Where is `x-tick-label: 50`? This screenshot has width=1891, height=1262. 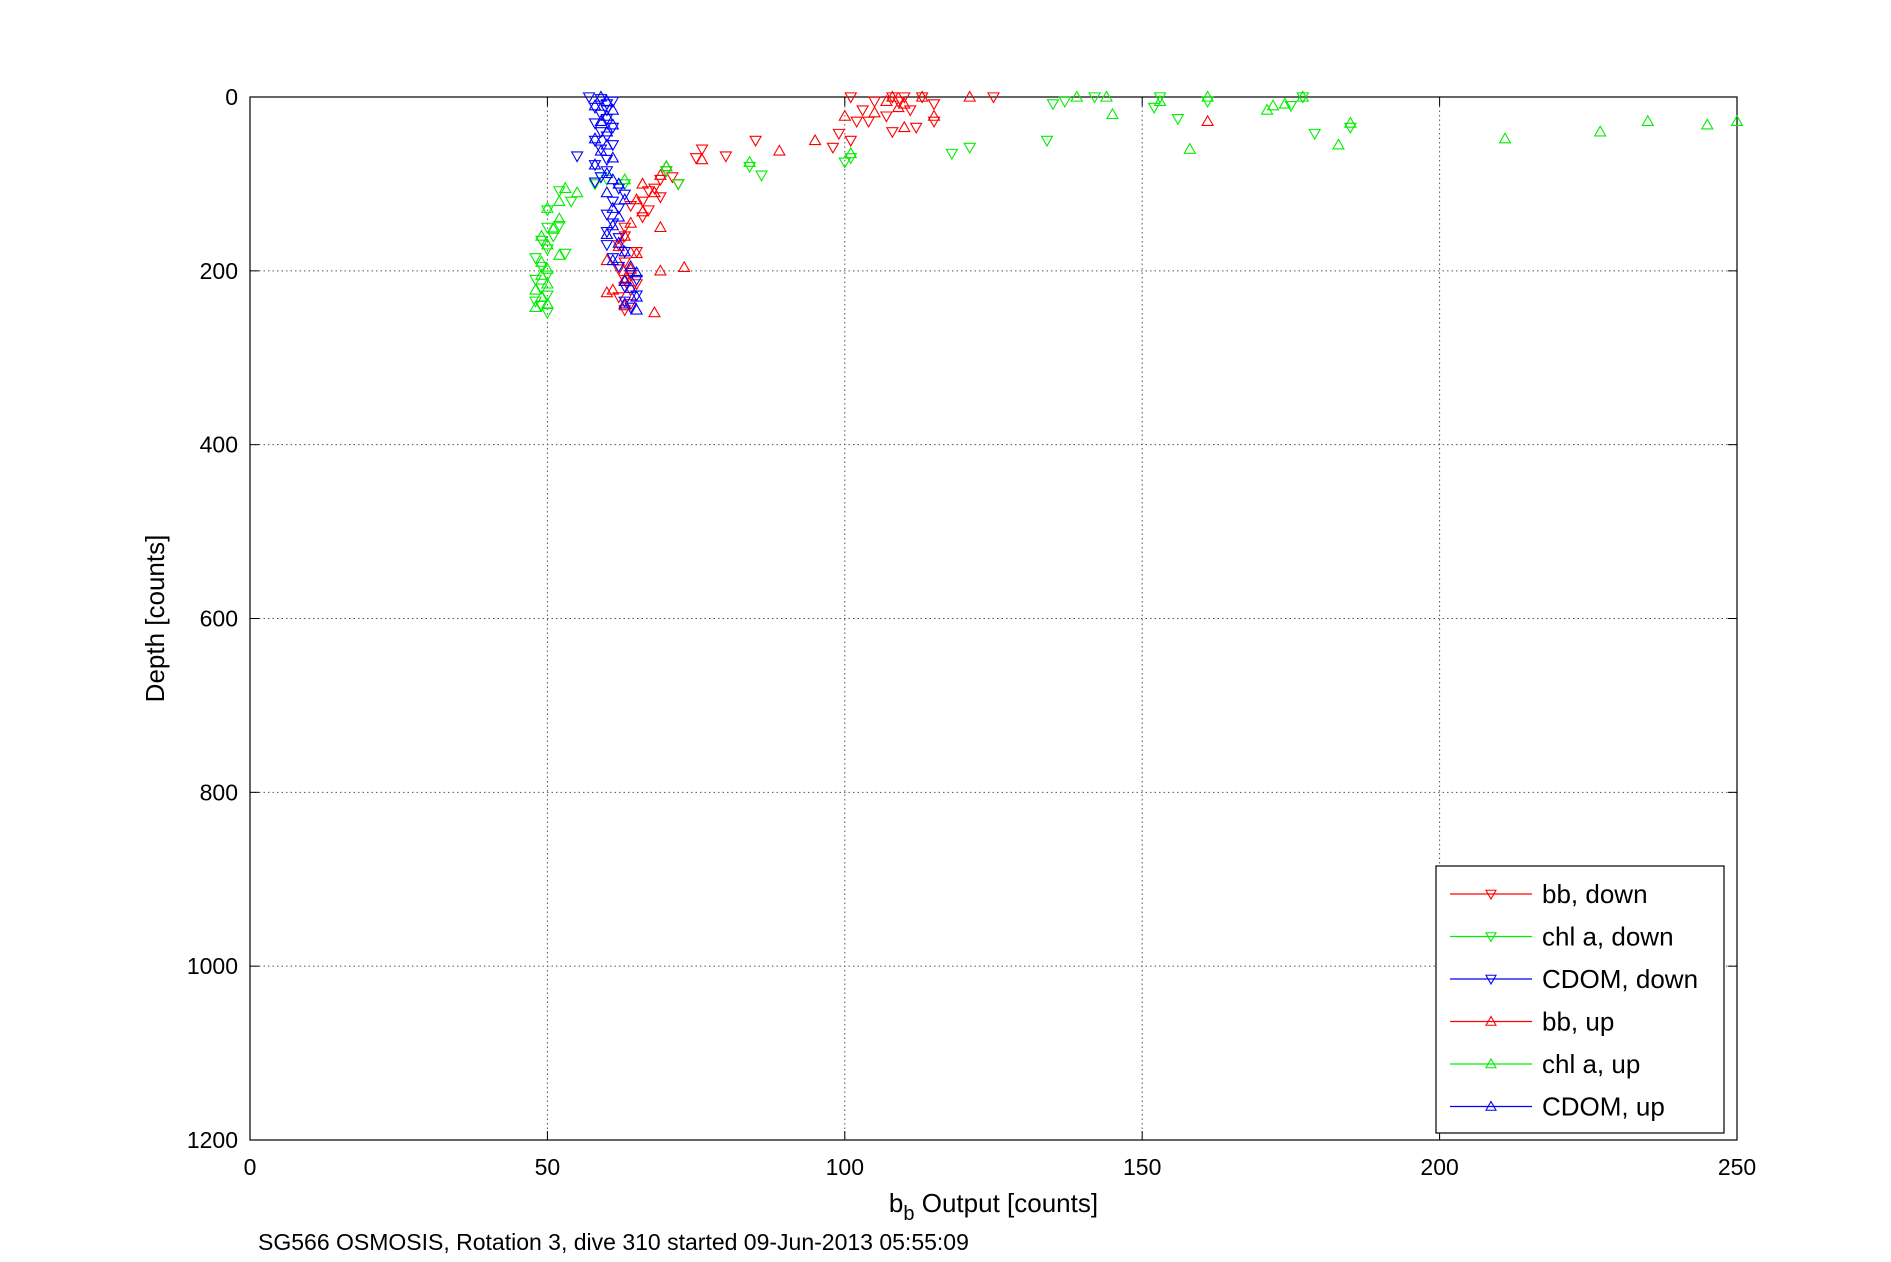 x-tick-label: 50 is located at coordinates (548, 1167).